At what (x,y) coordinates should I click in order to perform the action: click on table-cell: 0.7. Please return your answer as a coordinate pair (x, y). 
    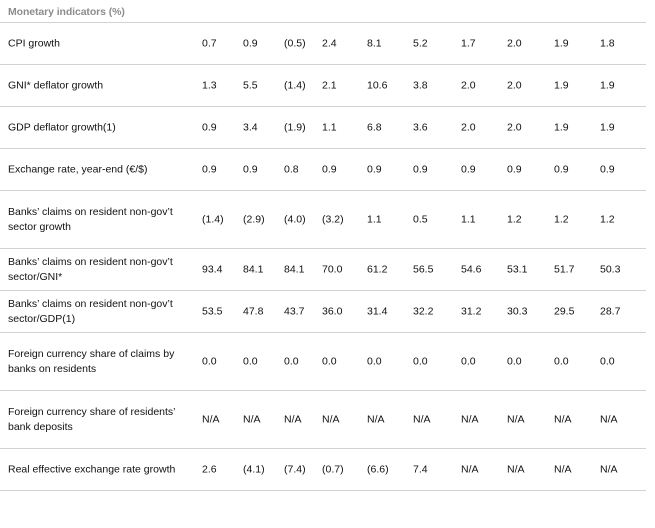
    Looking at the image, I should click on (209, 43).